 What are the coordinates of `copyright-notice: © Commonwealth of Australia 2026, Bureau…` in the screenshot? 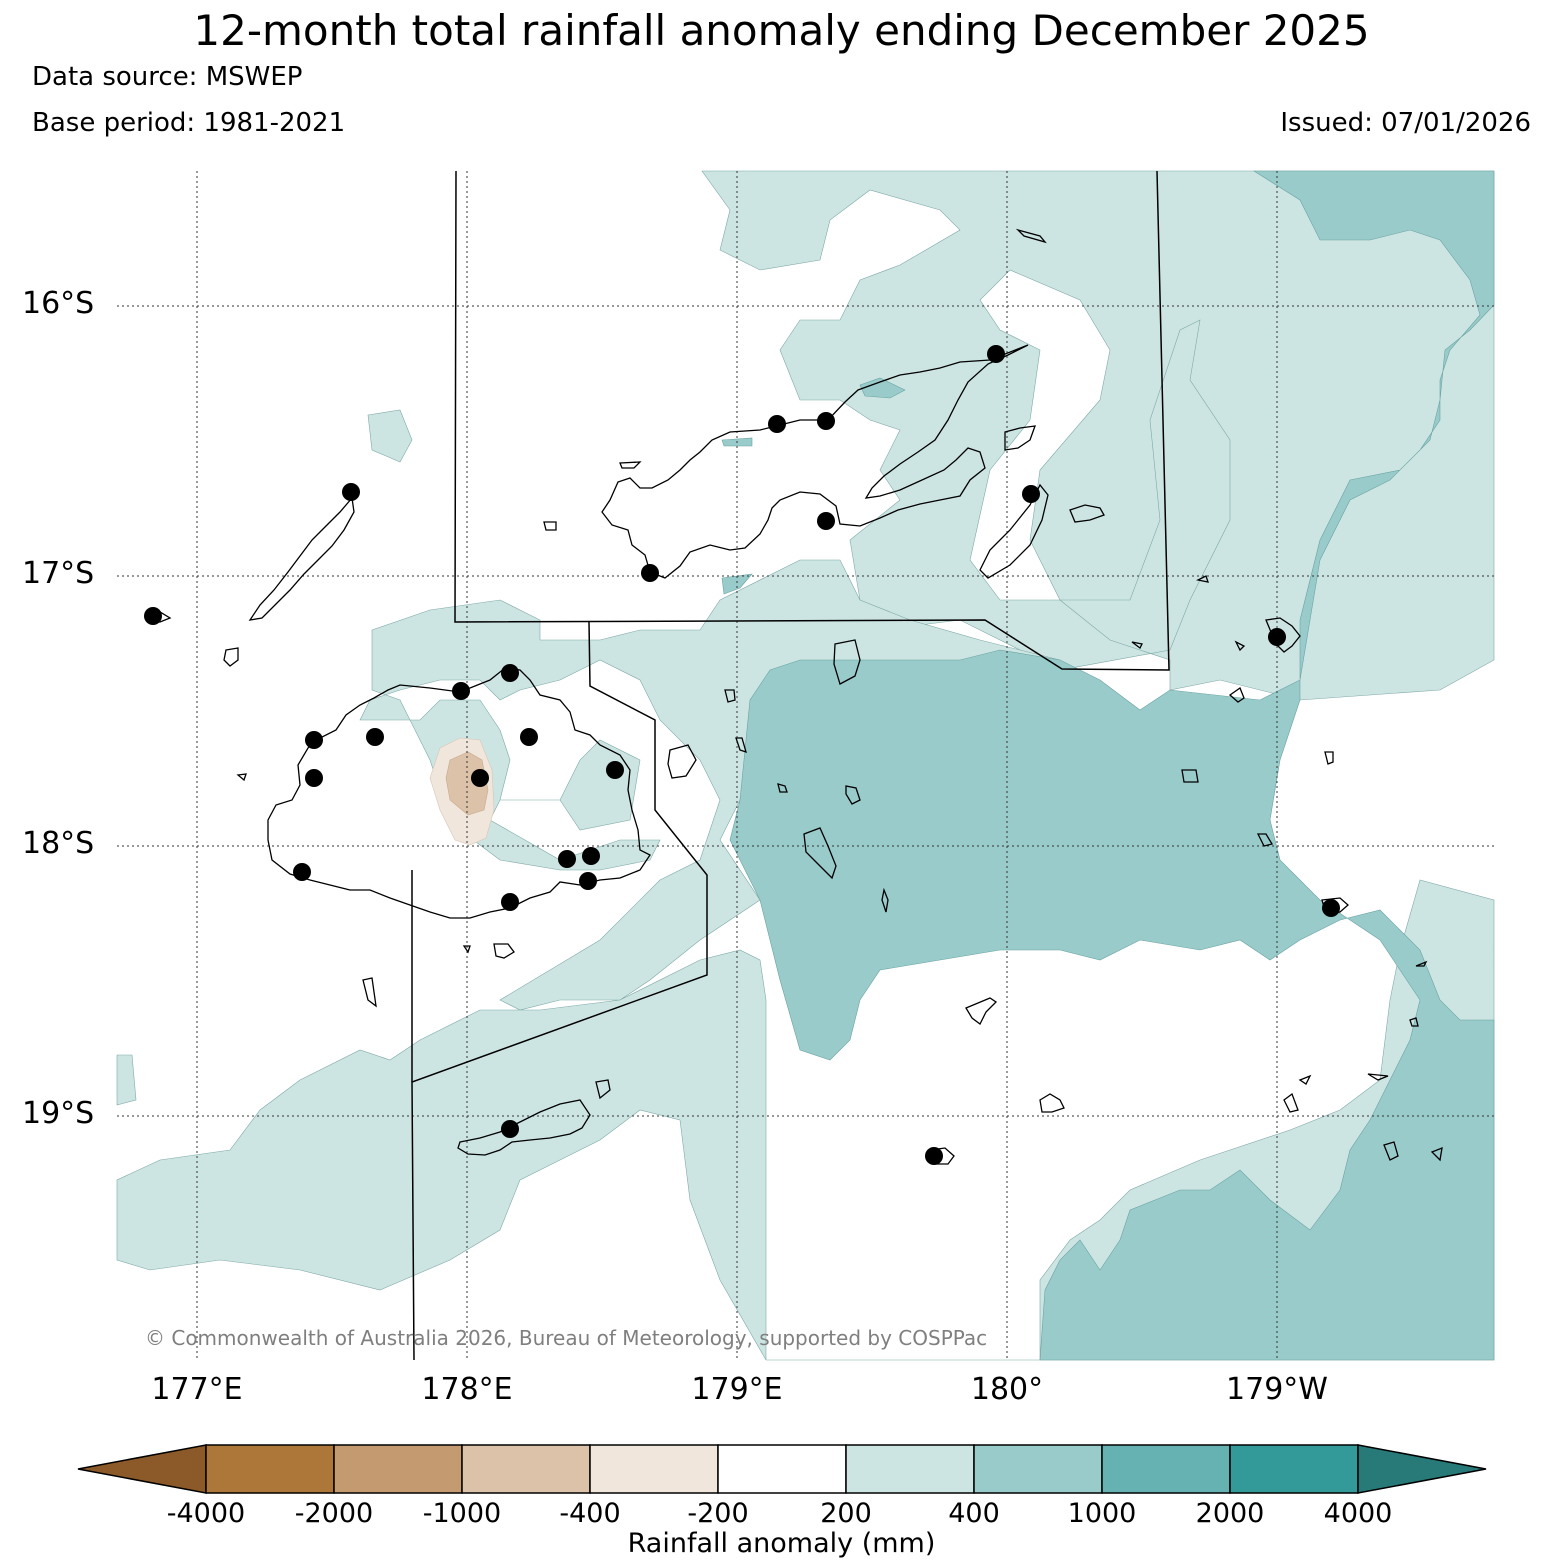 It's located at (566, 1338).